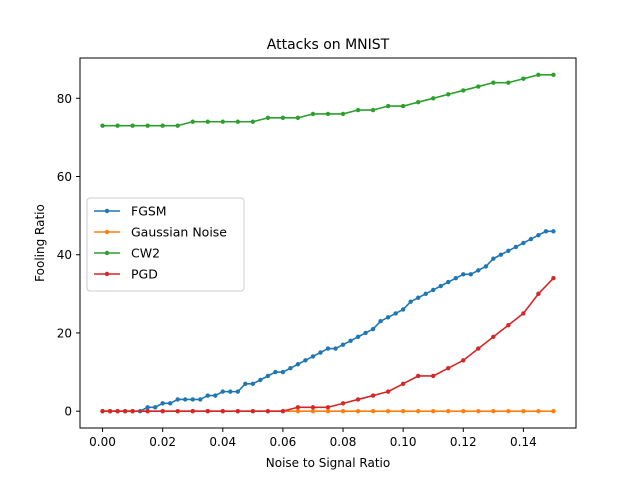  What do you see at coordinates (144, 274) in the screenshot?
I see `legend-label-pgd: PGD` at bounding box center [144, 274].